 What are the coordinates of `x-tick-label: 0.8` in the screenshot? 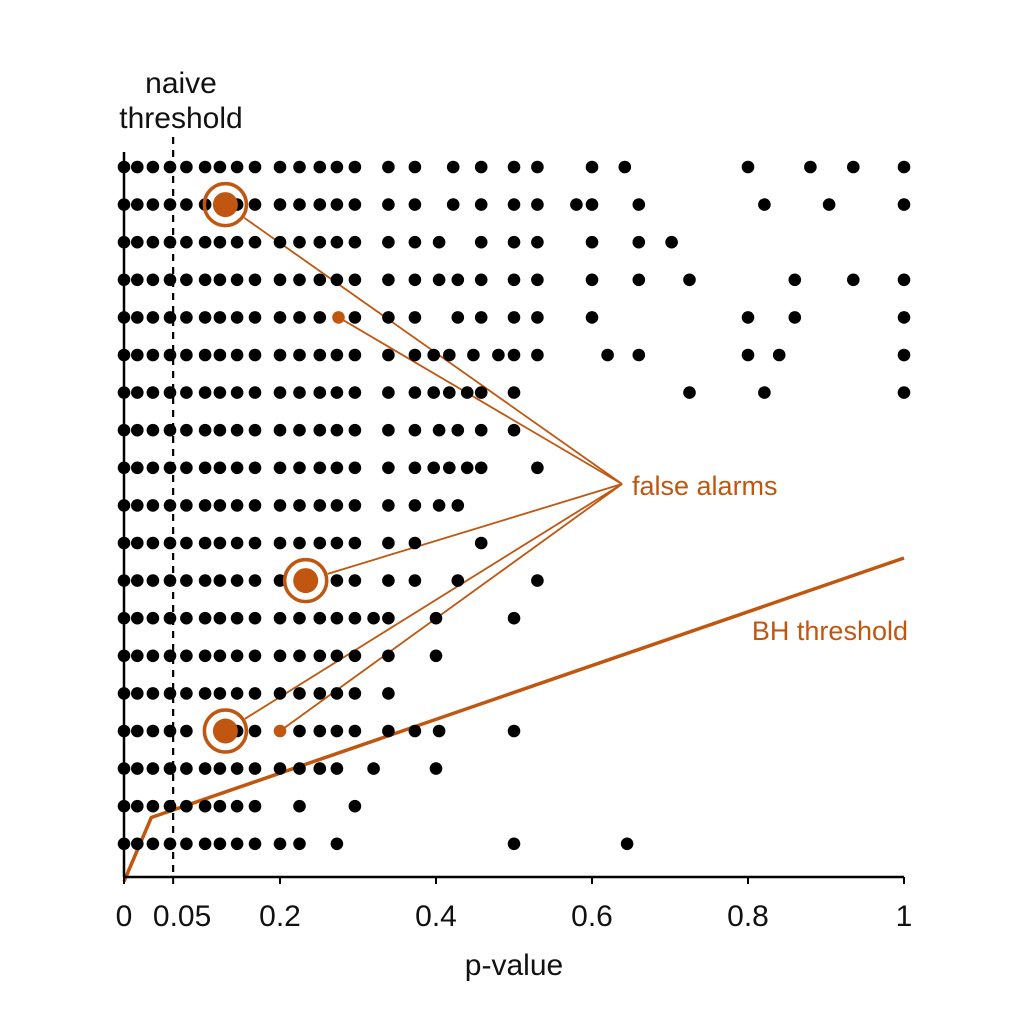 It's located at (748, 916).